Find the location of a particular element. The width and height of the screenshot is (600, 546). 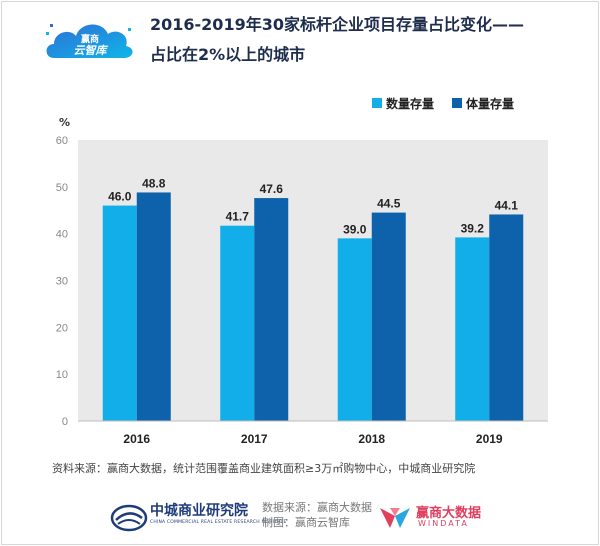

institute-name: 中城商业研究院 is located at coordinates (199, 511).